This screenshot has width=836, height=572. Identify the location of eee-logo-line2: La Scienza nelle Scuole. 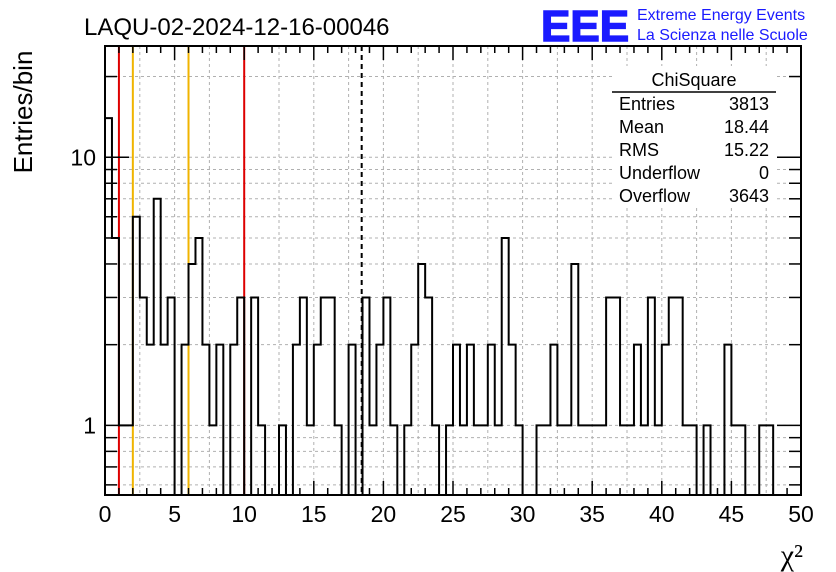
(722, 35).